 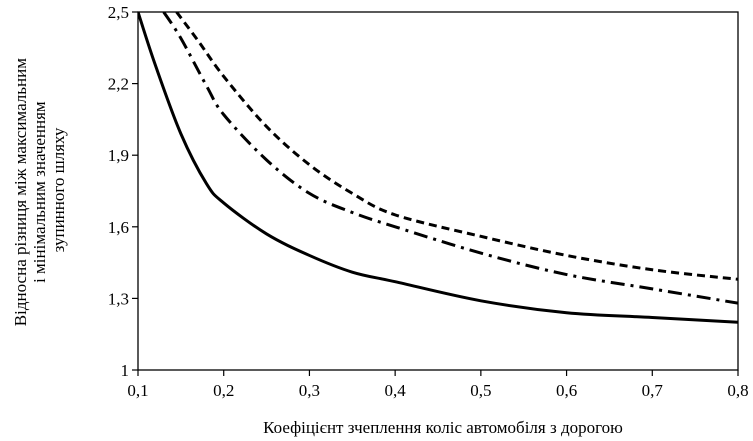 What do you see at coordinates (118, 227) in the screenshot?
I see `y-tick-label: 1,6` at bounding box center [118, 227].